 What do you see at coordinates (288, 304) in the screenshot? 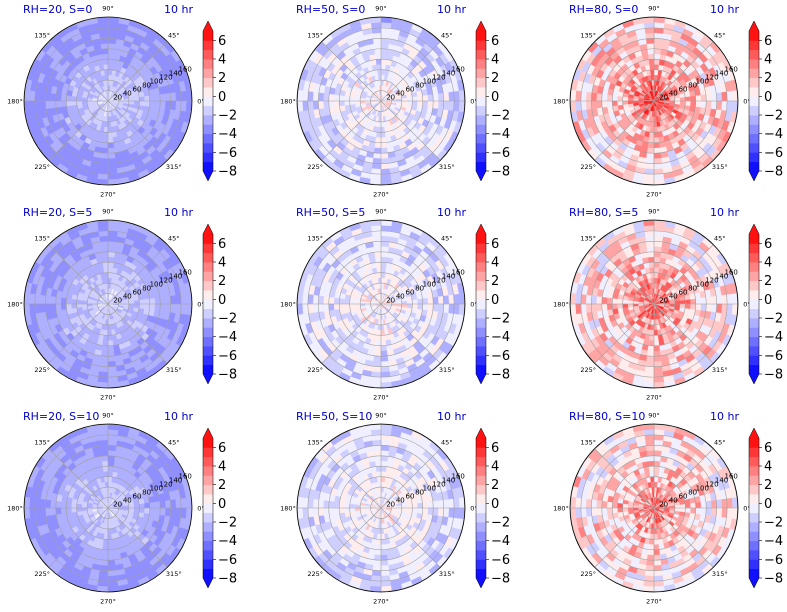
I see `angle-tick-label: 180°` at bounding box center [288, 304].